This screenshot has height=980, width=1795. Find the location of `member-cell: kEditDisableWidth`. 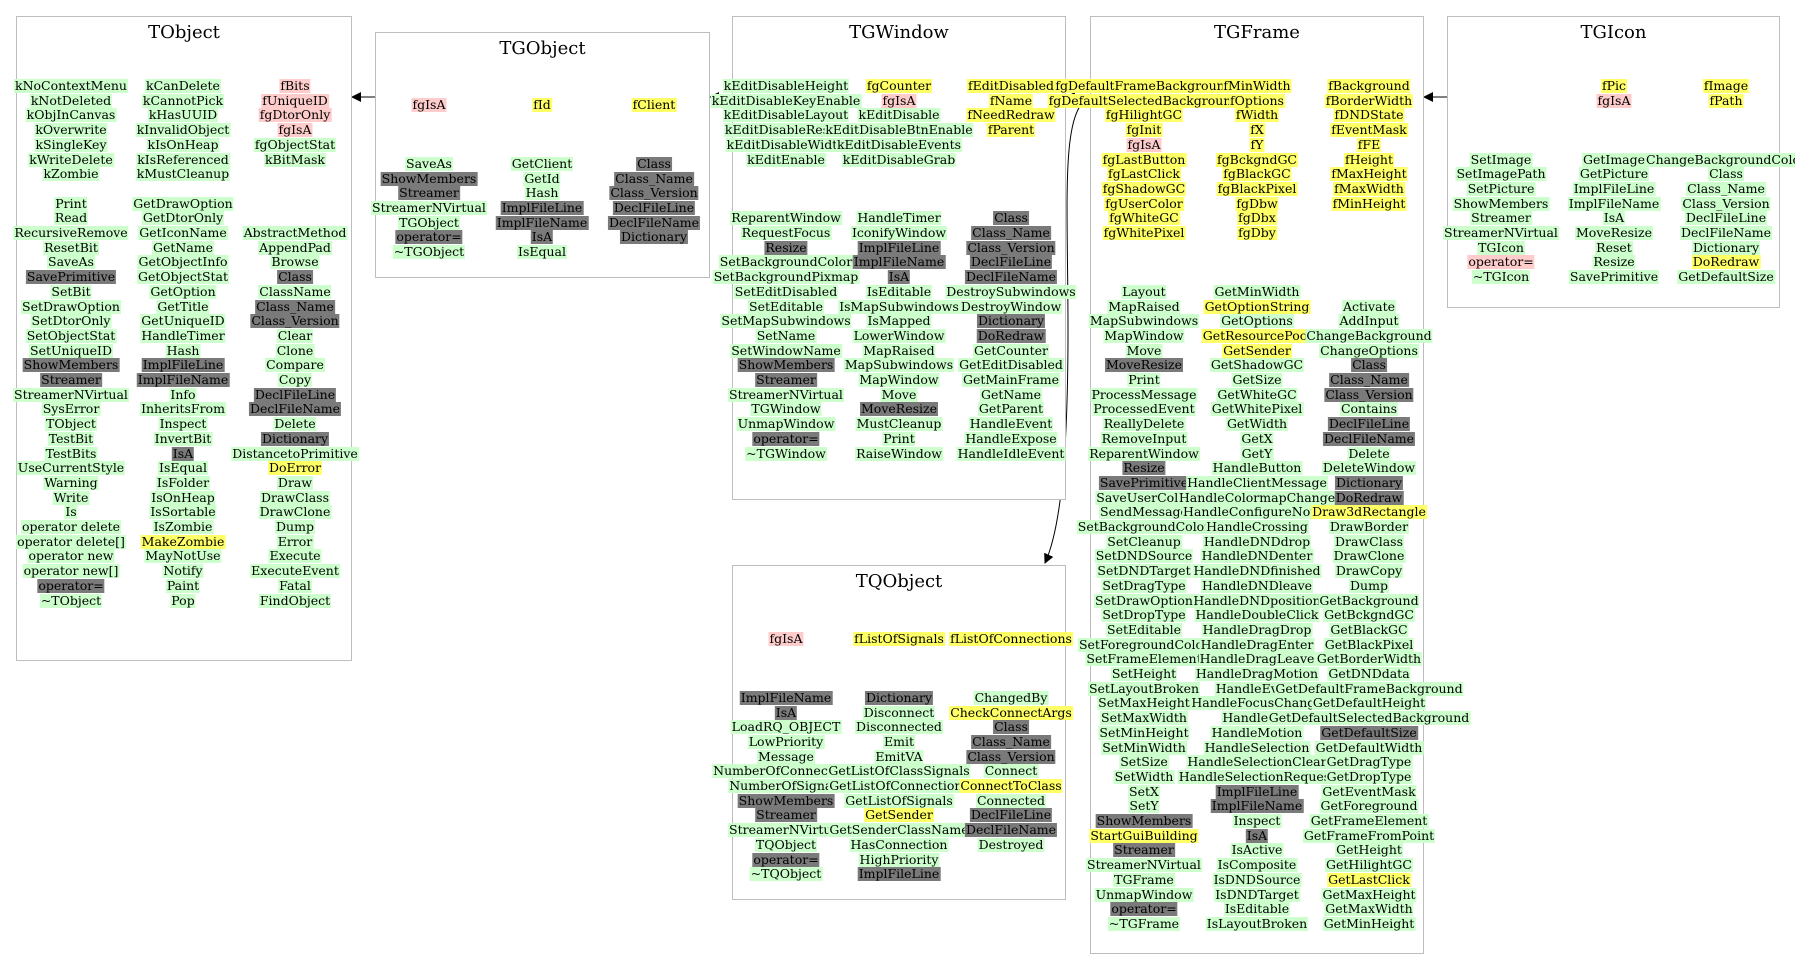

member-cell: kEditDisableWidth is located at coordinates (786, 144).